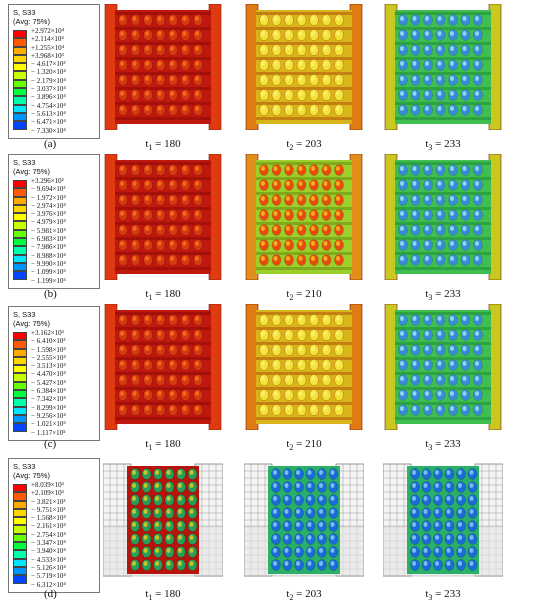 The width and height of the screenshot is (550, 602). I want to click on legend-value: − 6.410×10³, so click(48, 341).